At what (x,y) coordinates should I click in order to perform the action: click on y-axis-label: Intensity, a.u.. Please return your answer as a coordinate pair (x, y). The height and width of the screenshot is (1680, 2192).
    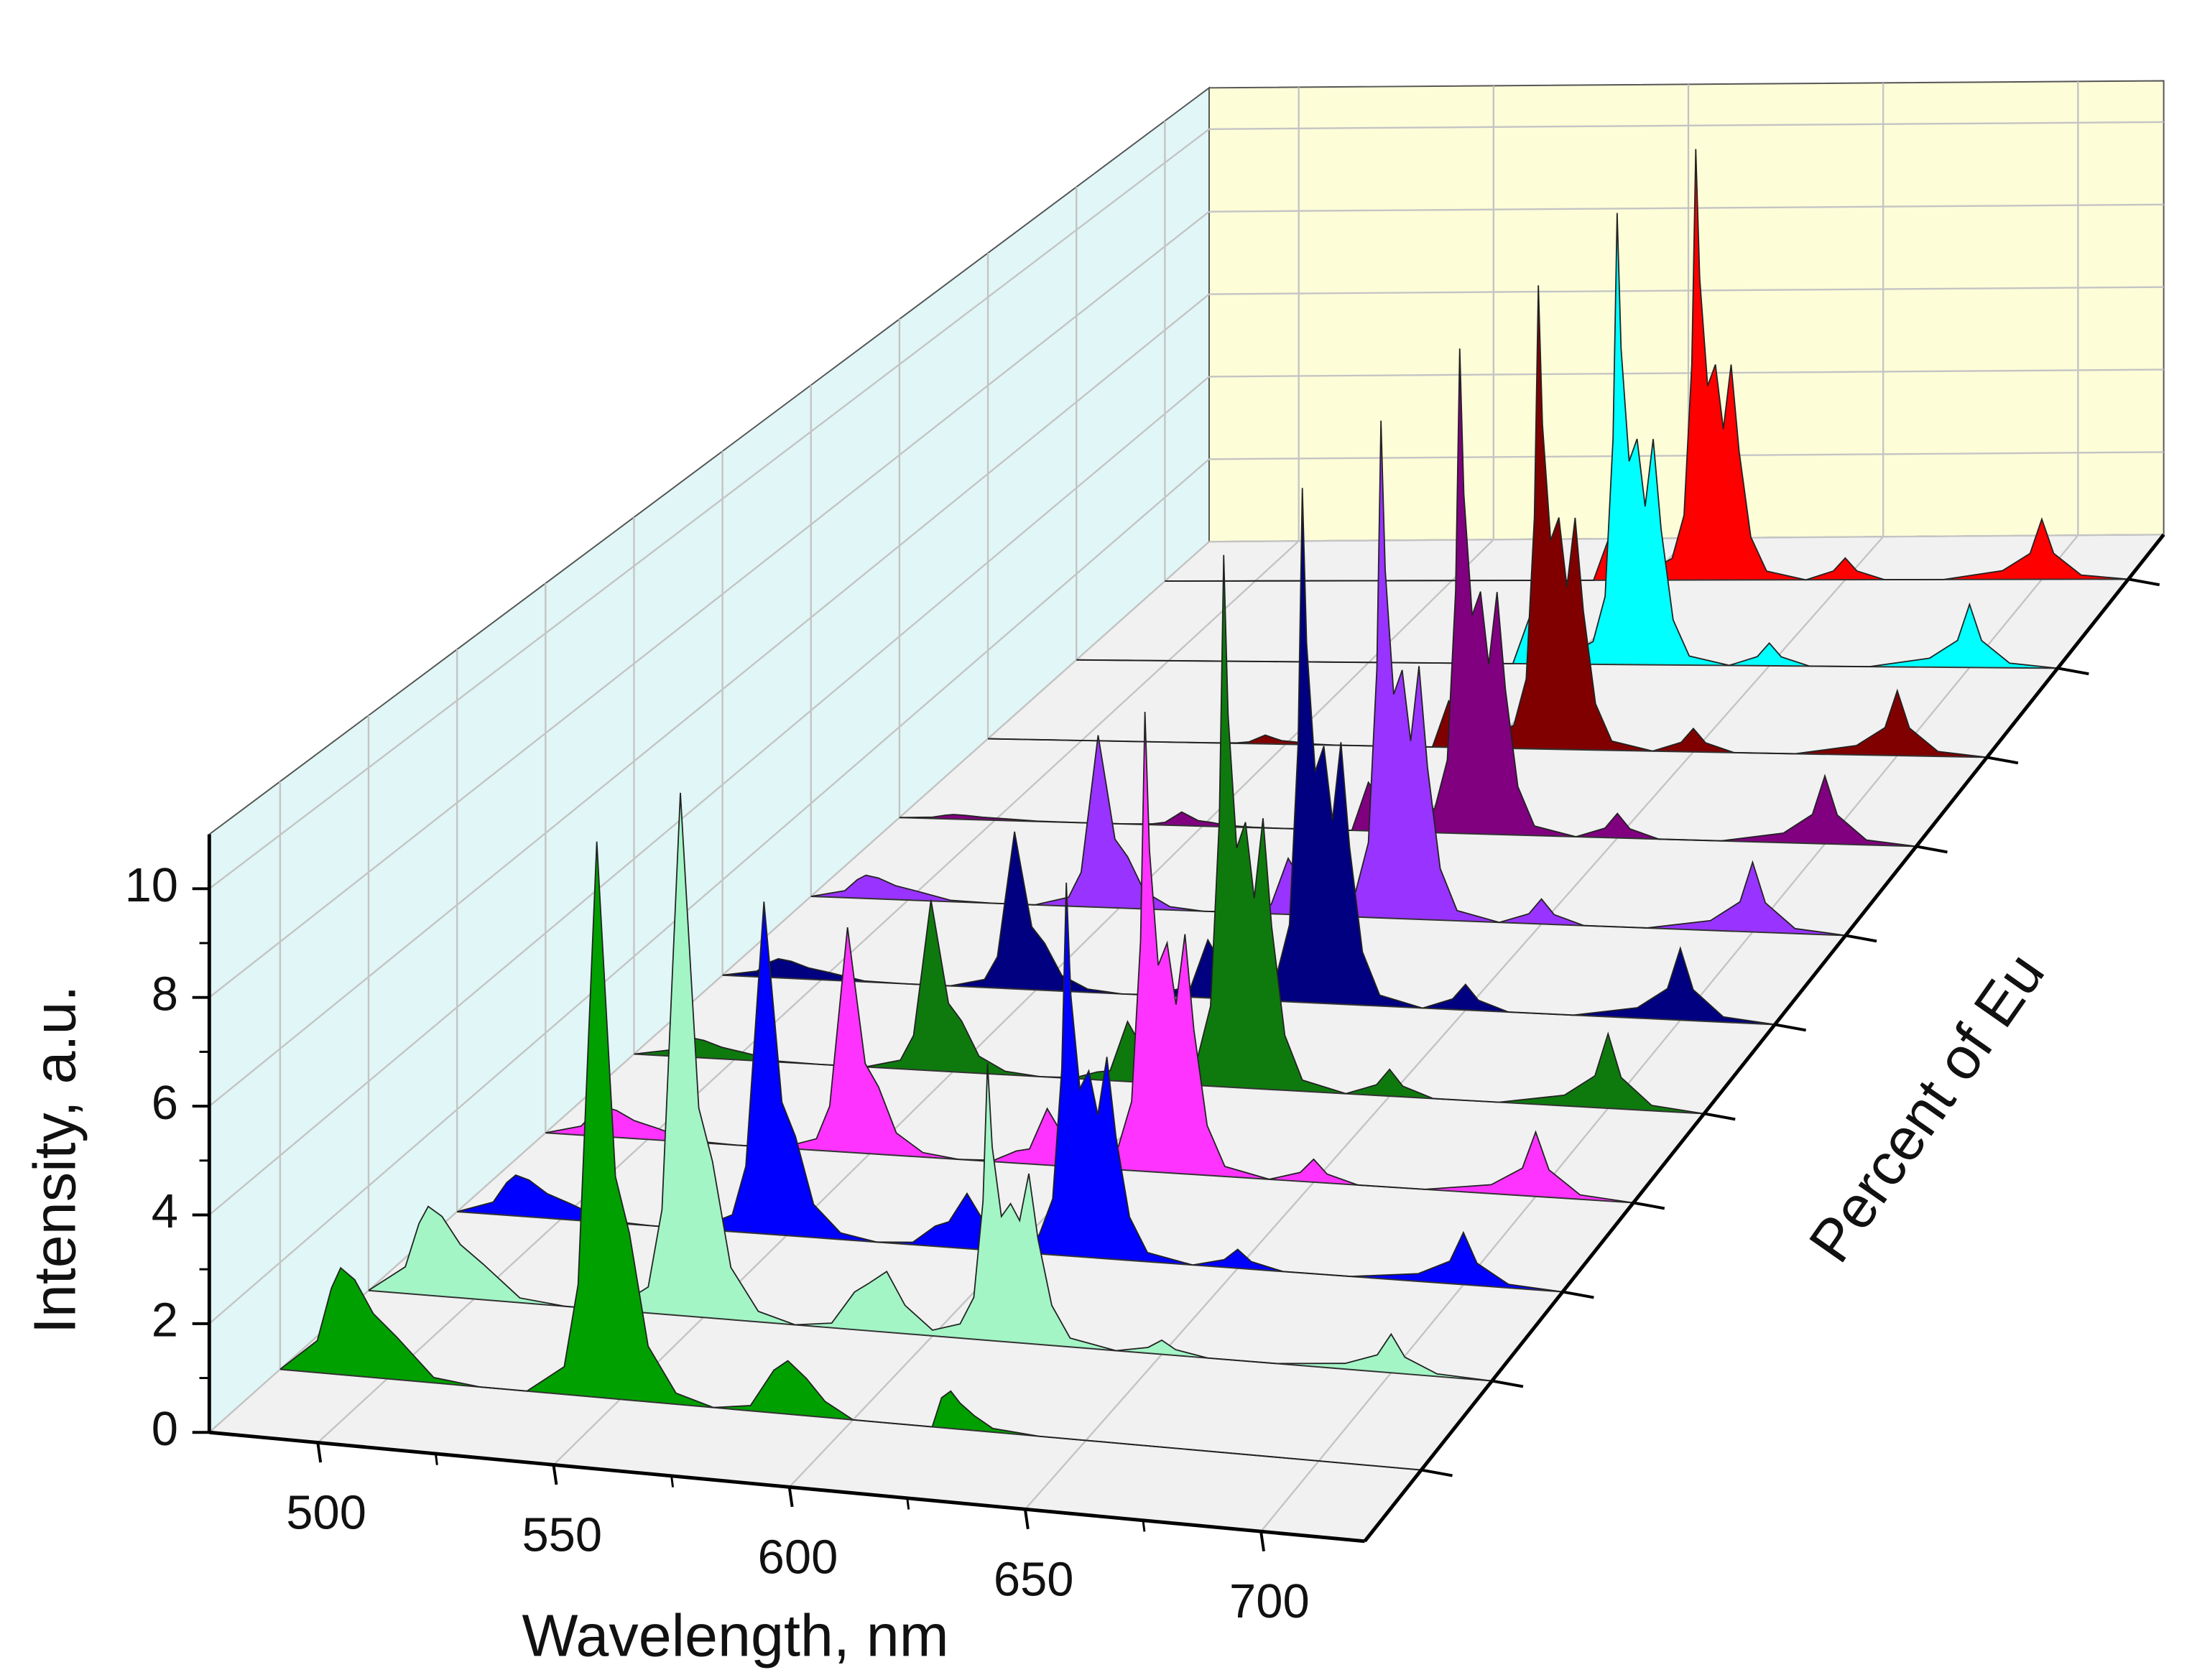
    Looking at the image, I should click on (55, 1159).